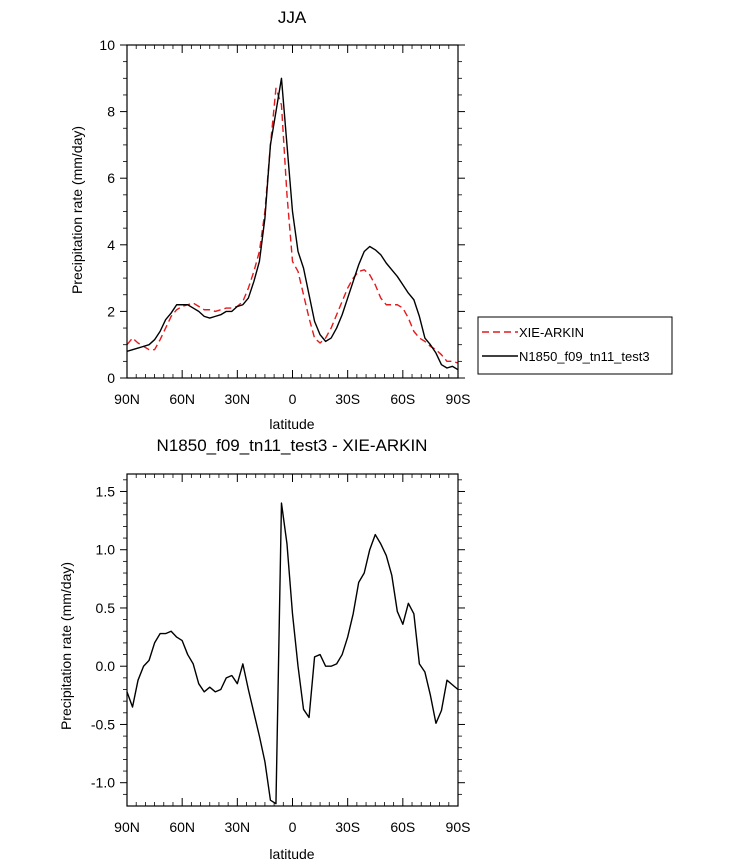 The width and height of the screenshot is (733, 865). What do you see at coordinates (77, 210) in the screenshot?
I see `y-axis-label-top: Precipitation rate (mm/day)` at bounding box center [77, 210].